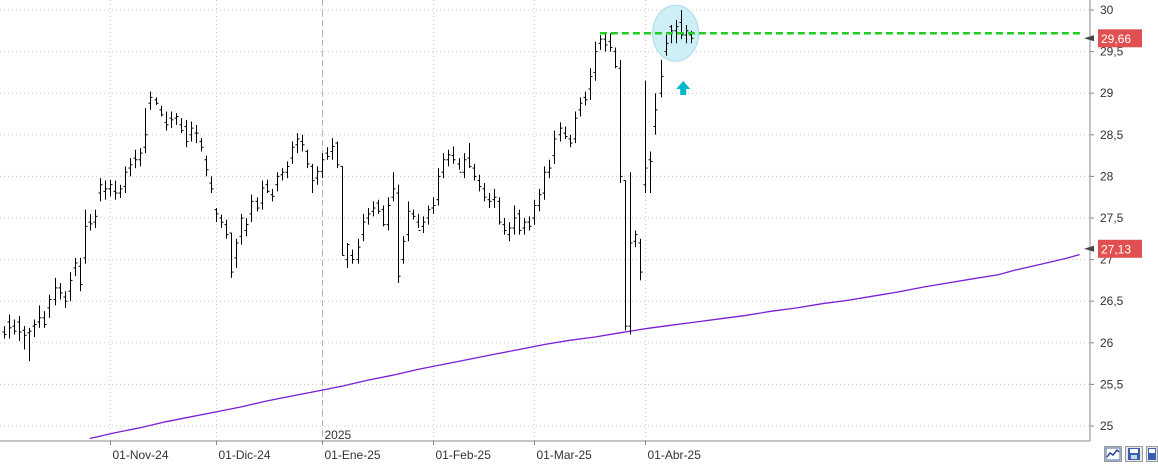 Image resolution: width=1158 pixels, height=467 pixels. I want to click on y-tick-label: 30, so click(1107, 10).